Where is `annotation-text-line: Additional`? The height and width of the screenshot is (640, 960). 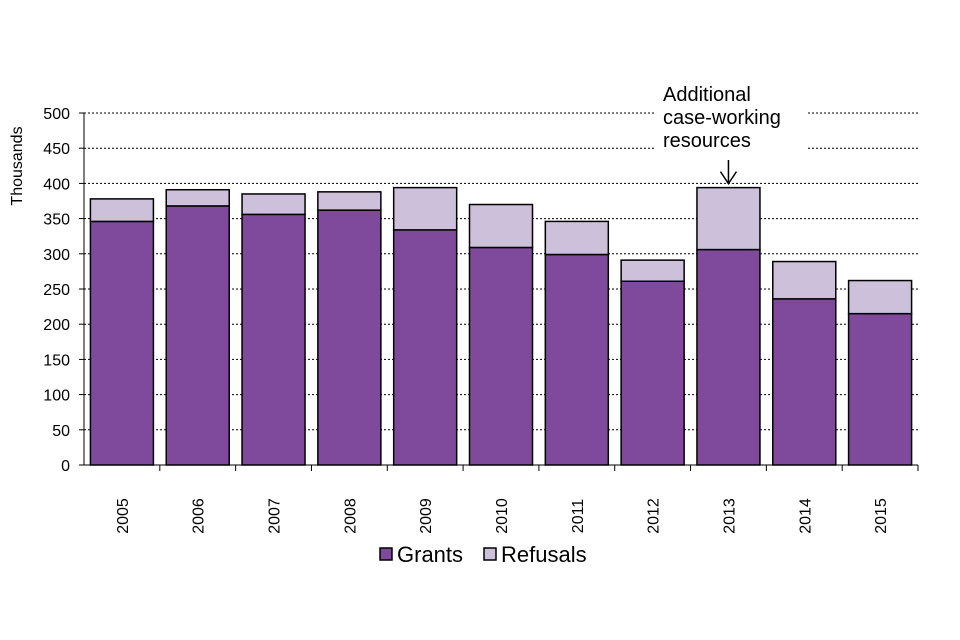
annotation-text-line: Additional is located at coordinates (707, 95).